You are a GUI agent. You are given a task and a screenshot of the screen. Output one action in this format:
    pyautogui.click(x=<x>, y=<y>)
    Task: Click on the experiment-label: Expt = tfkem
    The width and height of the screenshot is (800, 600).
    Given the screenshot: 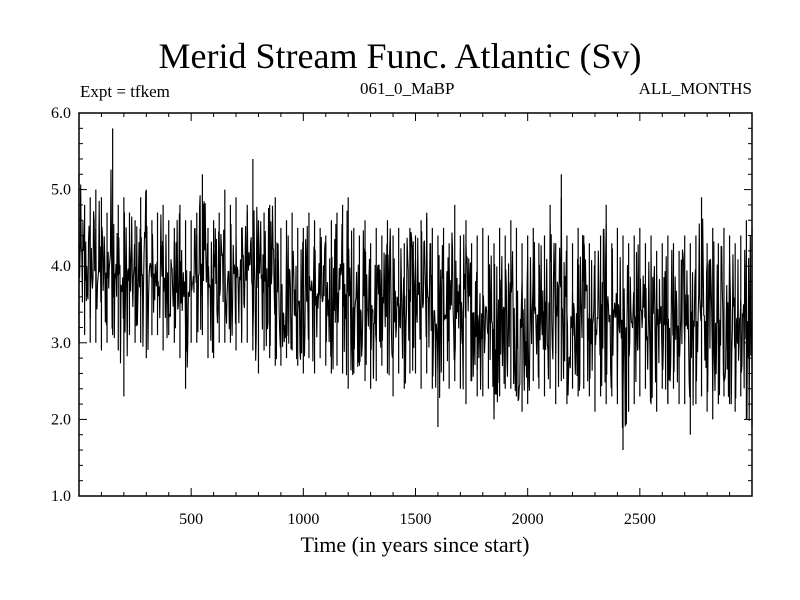 What is the action you would take?
    pyautogui.click(x=125, y=91)
    